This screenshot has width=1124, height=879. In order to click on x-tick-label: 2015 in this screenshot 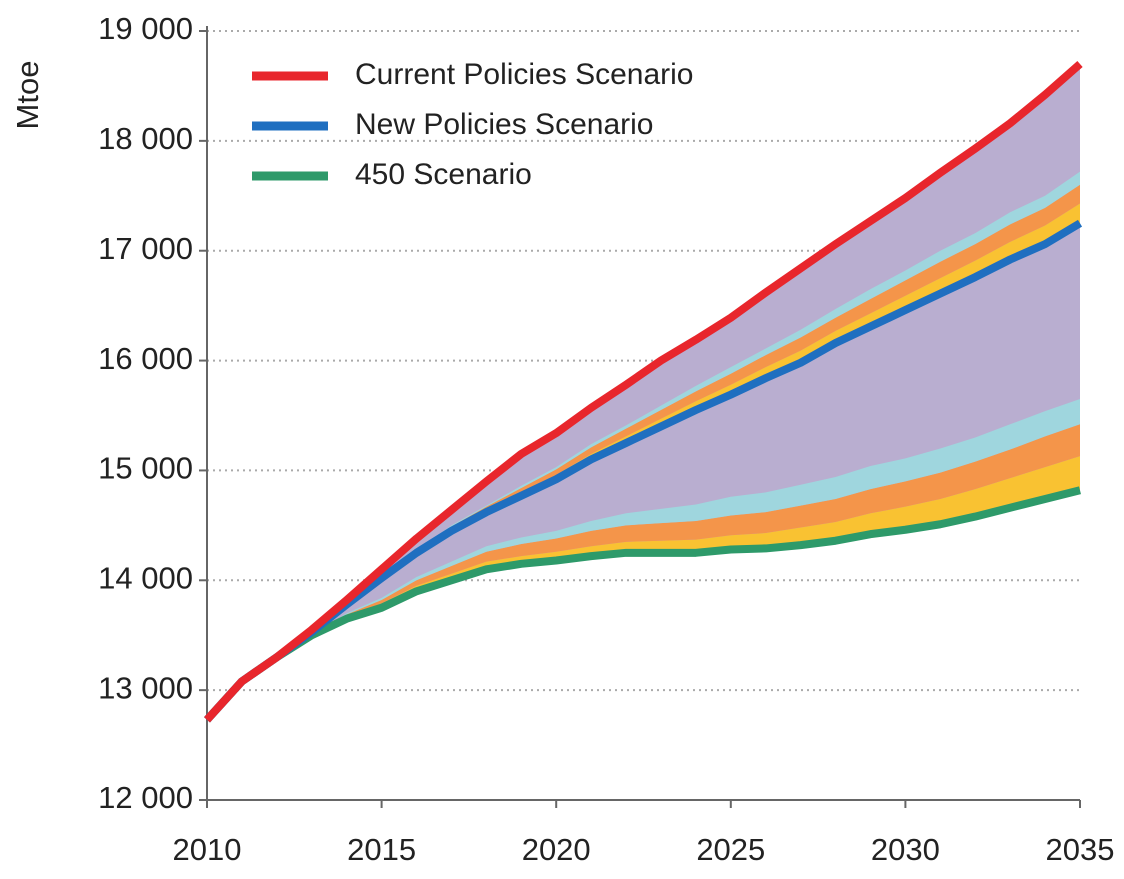, I will do `click(381, 849)`.